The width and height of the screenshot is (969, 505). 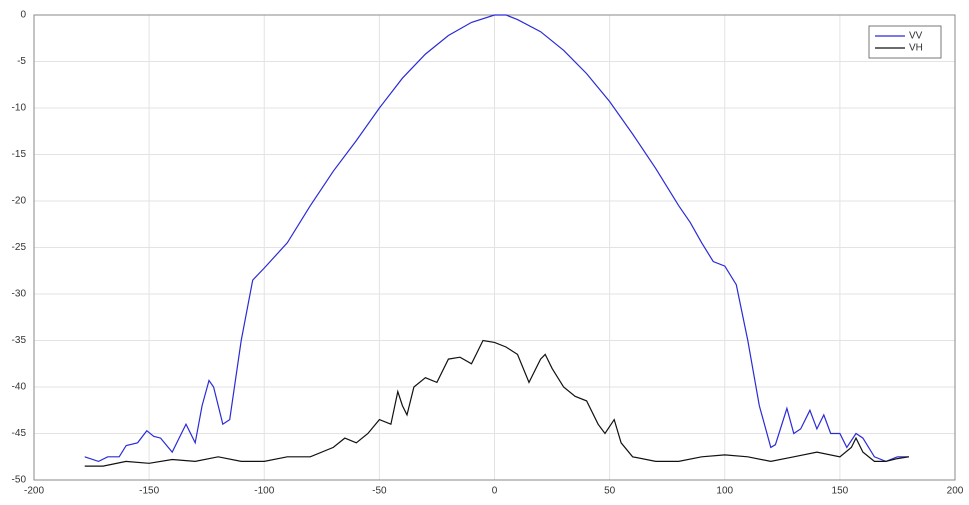 I want to click on y-tick-label: -15, so click(x=19, y=154).